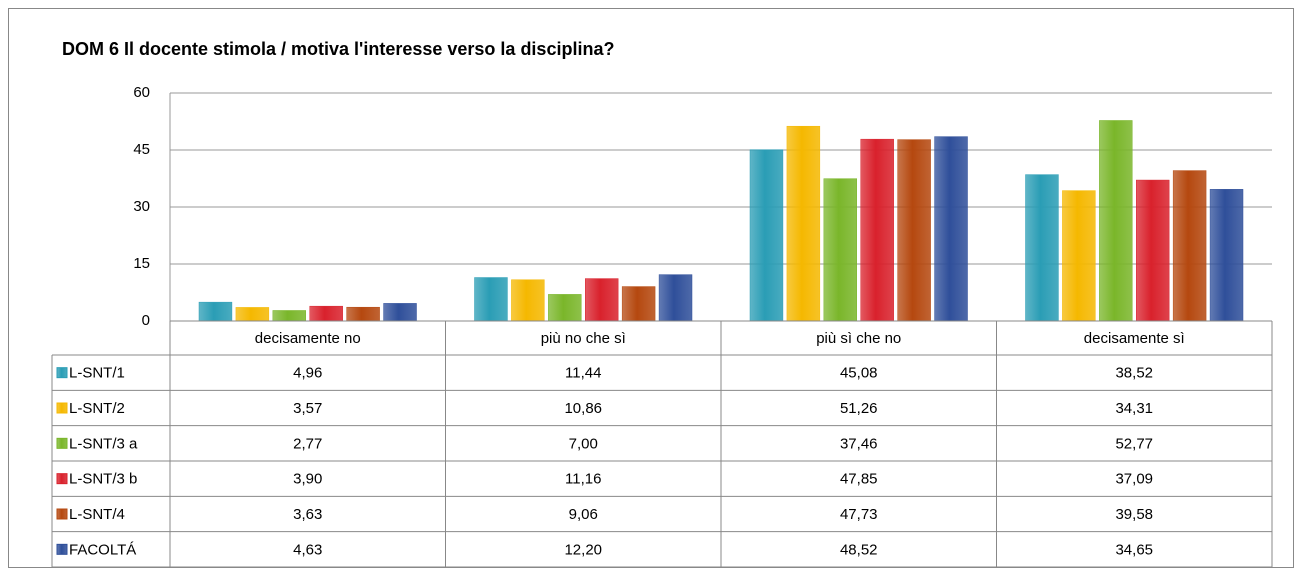 The width and height of the screenshot is (1302, 573). Describe the element at coordinates (308, 338) in the screenshot. I see `x-tick-label: decisamente no` at that location.